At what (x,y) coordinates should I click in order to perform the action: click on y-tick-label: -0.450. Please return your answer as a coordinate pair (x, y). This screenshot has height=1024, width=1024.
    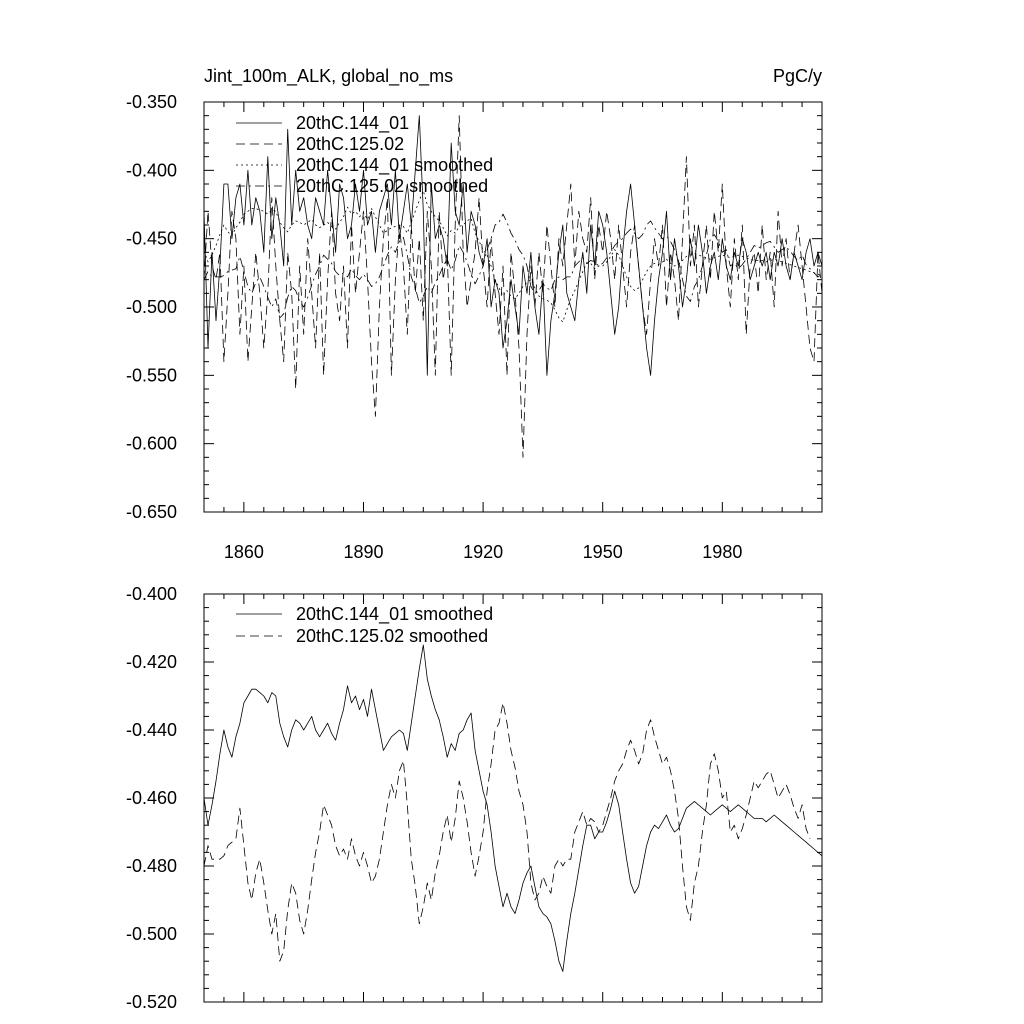
    Looking at the image, I should click on (151, 239).